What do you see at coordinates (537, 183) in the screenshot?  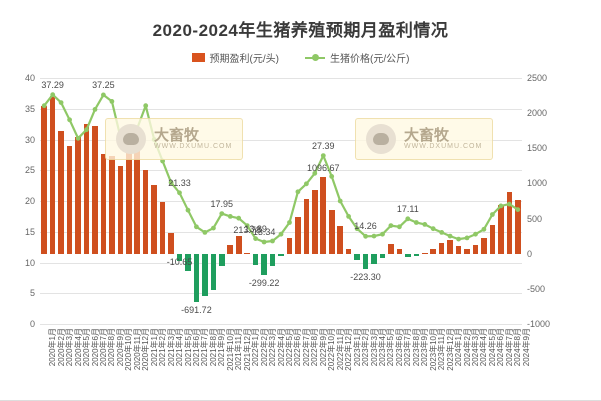 I see `y-tick-right: 1000` at bounding box center [537, 183].